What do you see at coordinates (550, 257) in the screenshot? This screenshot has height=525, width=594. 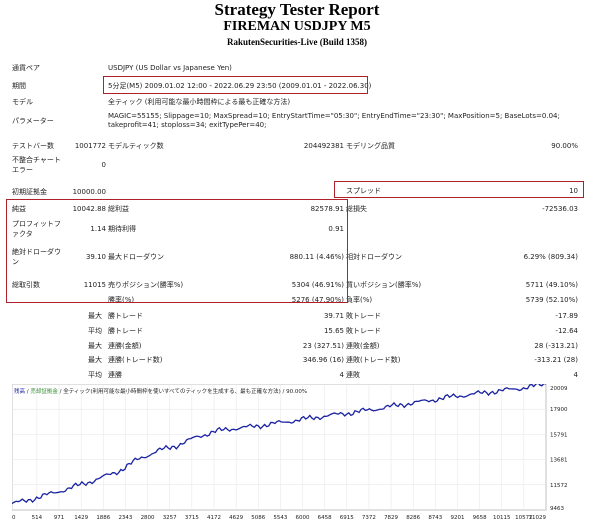 I see `rel-drawdown-value: 6.29% (809.34)` at bounding box center [550, 257].